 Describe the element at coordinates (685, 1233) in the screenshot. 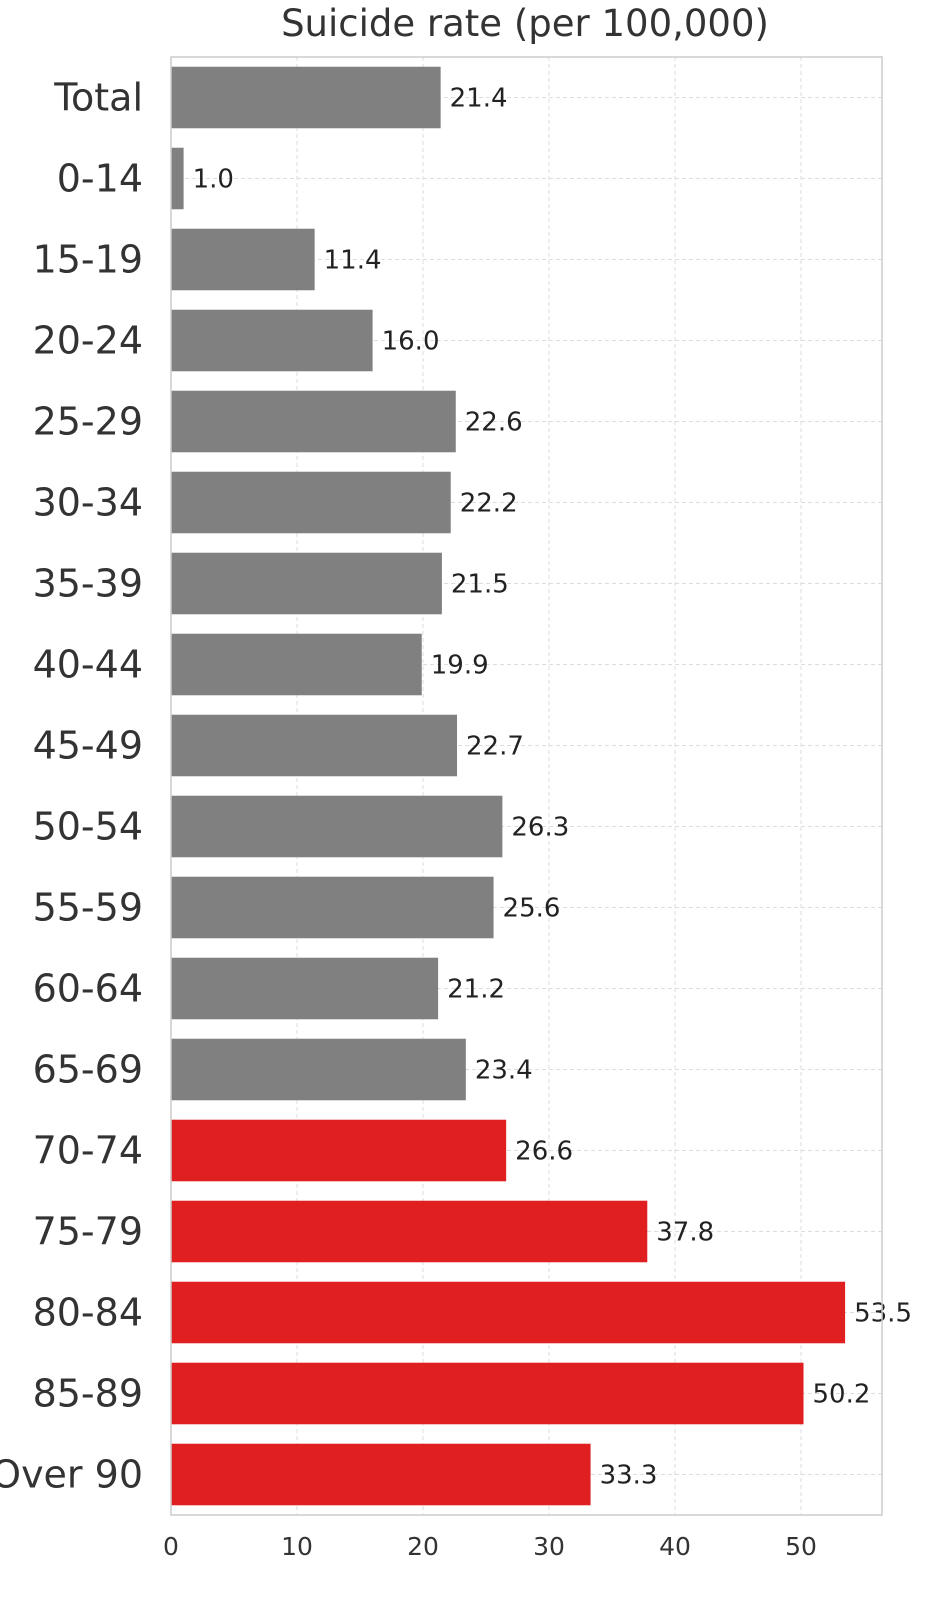

I see `value-label: 37.8` at that location.